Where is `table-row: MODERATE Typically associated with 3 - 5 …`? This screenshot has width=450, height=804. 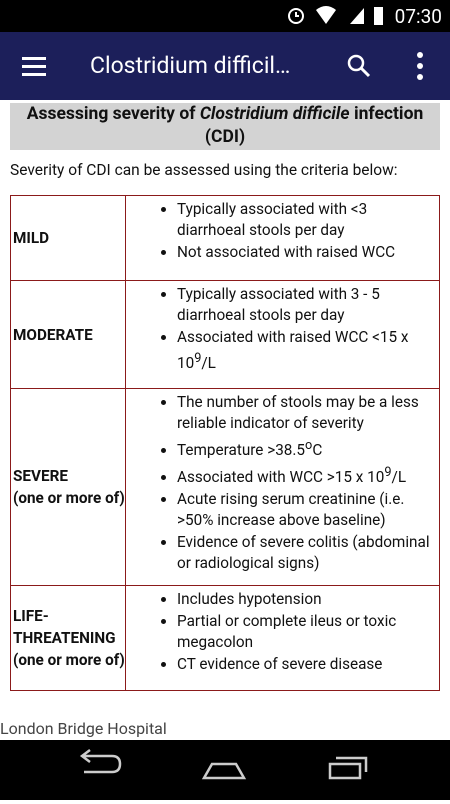
table-row: MODERATE Typically associated with 3 - 5 … is located at coordinates (225, 334).